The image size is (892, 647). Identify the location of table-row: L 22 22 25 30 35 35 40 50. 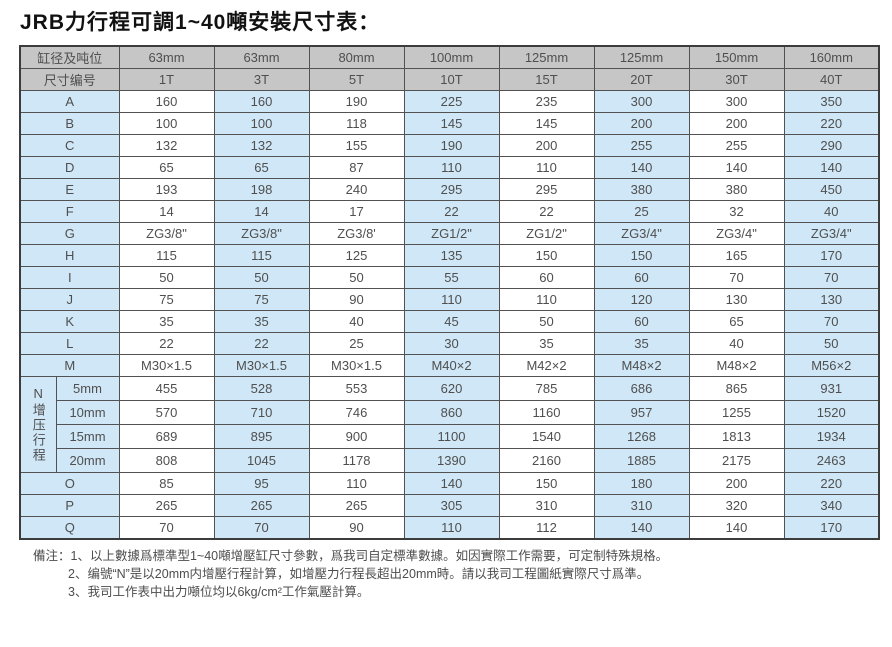
(449, 343).